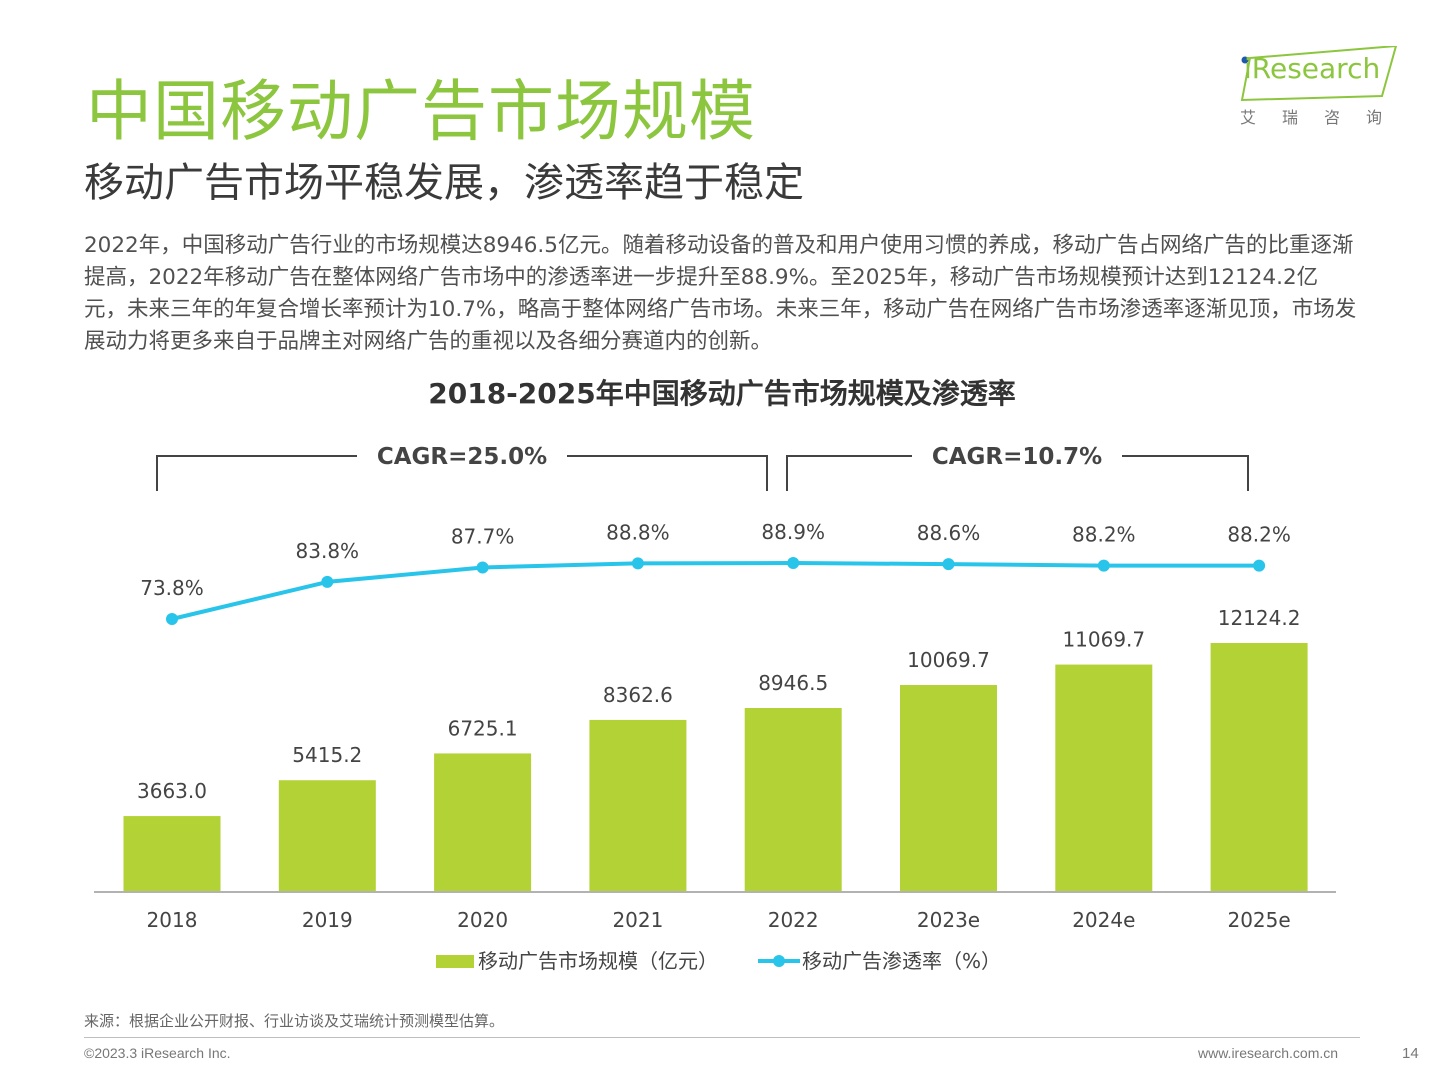 The height and width of the screenshot is (1080, 1440). What do you see at coordinates (638, 695) in the screenshot?
I see `bar-value-label: 8362.6` at bounding box center [638, 695].